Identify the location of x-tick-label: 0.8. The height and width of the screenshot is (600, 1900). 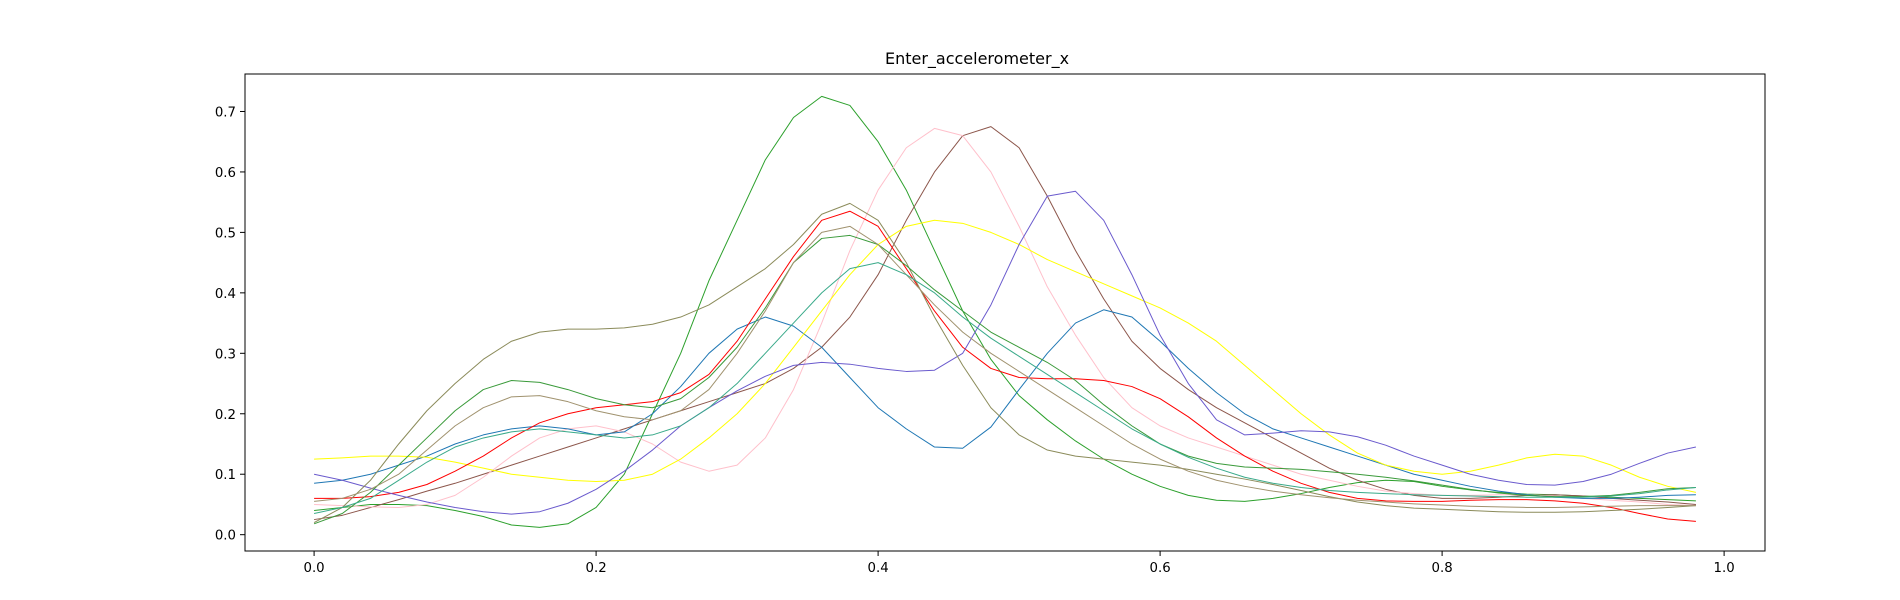
(1442, 568).